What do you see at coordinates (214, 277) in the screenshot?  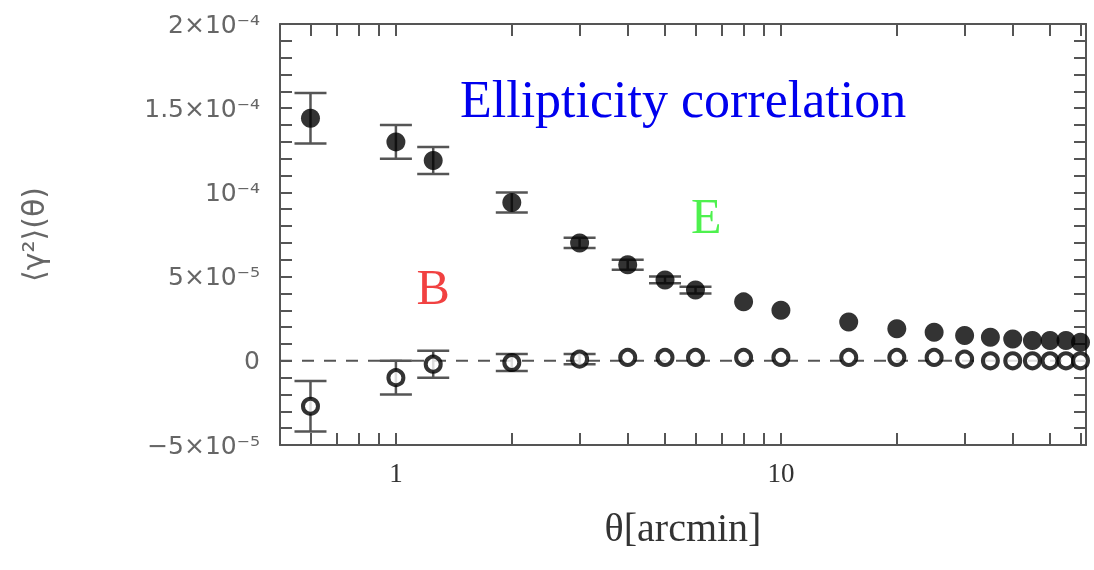 I see `y-tick-label: 5×10⁻⁵` at bounding box center [214, 277].